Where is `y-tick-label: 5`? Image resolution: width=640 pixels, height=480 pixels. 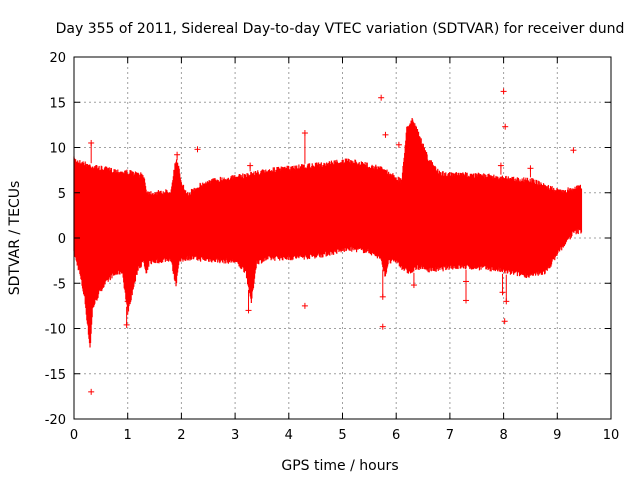 y-tick-label: 5 is located at coordinates (62, 194).